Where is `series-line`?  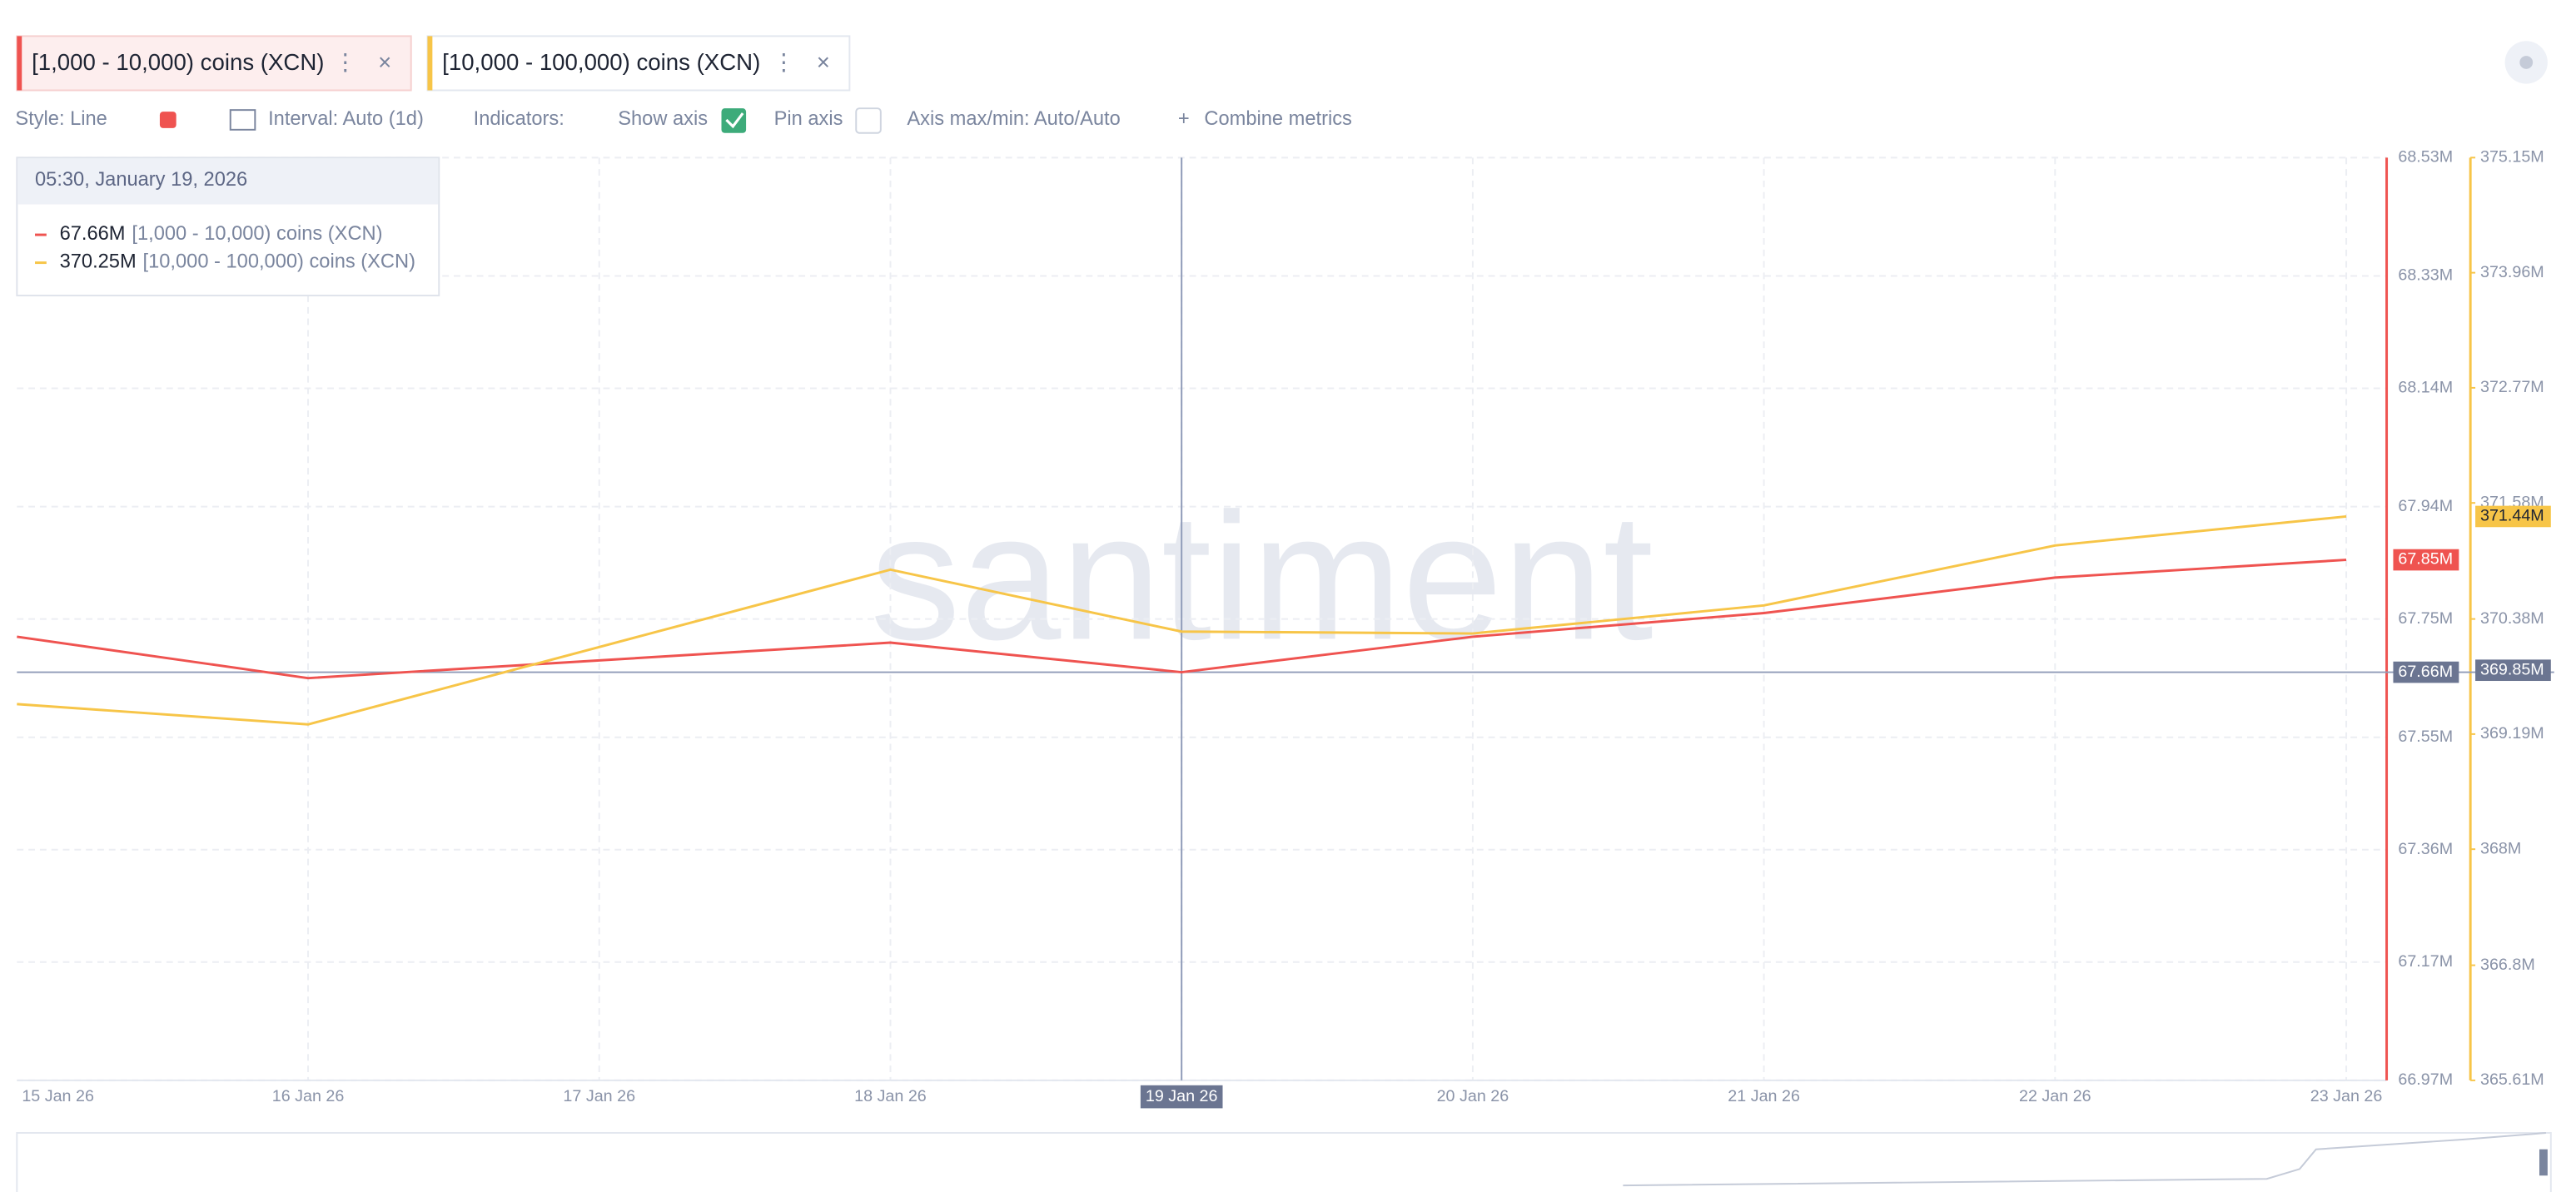
series-line is located at coordinates (1182, 619).